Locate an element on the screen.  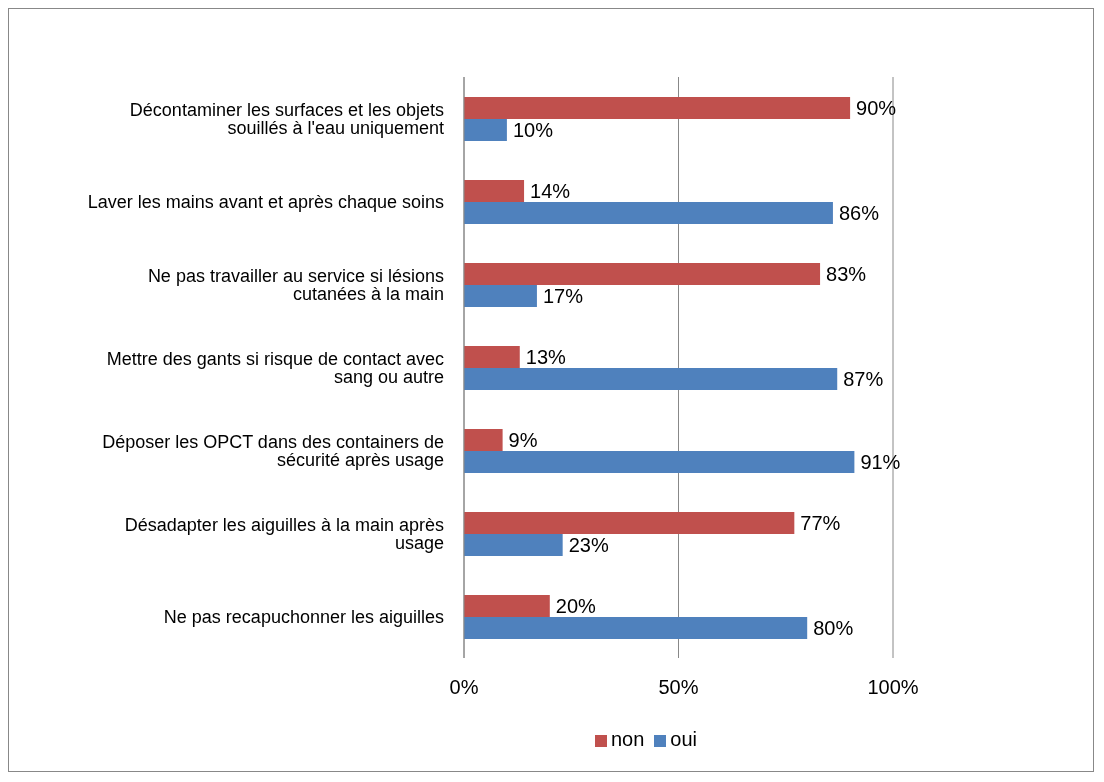
legend-label: non is located at coordinates (627, 739).